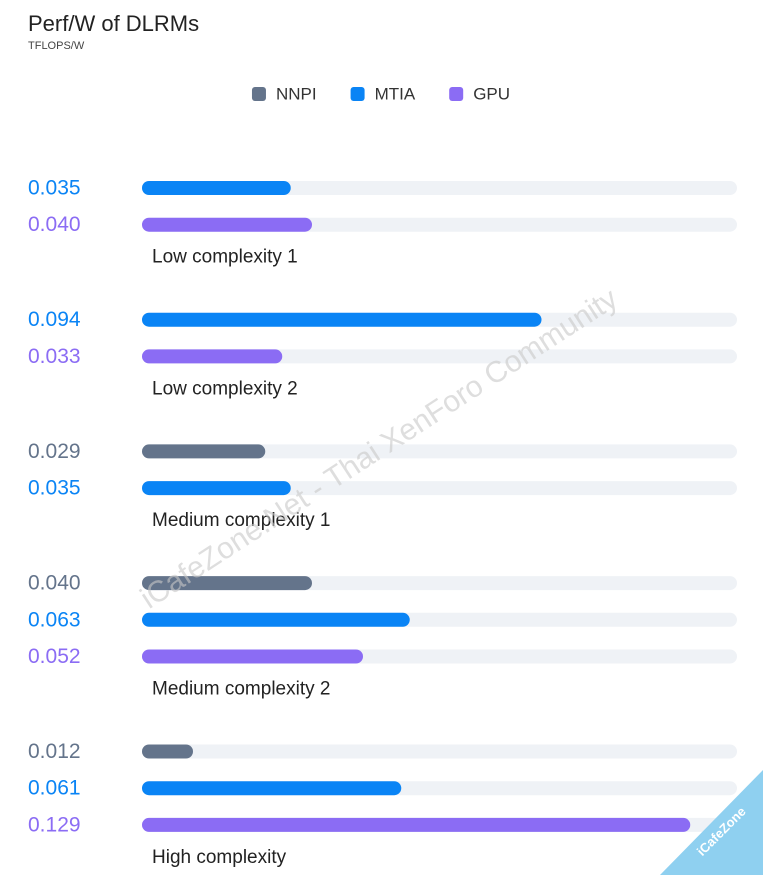 This screenshot has height=875, width=763. I want to click on legend-label: GPU, so click(491, 93).